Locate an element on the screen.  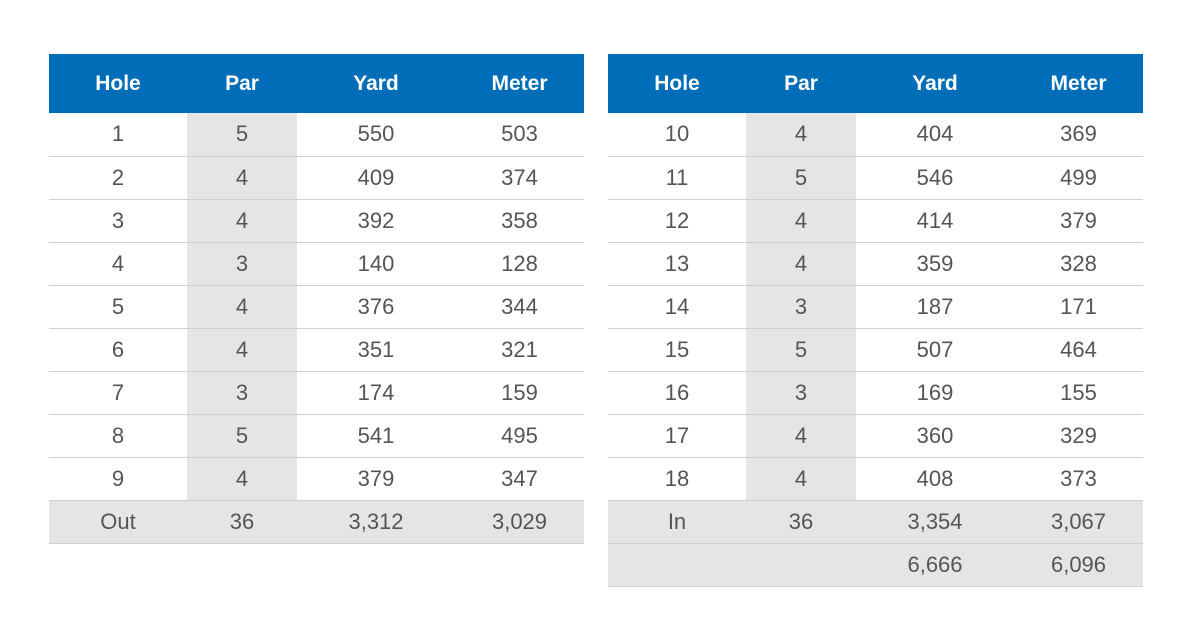
table-row: 14 3 187 171 is located at coordinates (875, 307).